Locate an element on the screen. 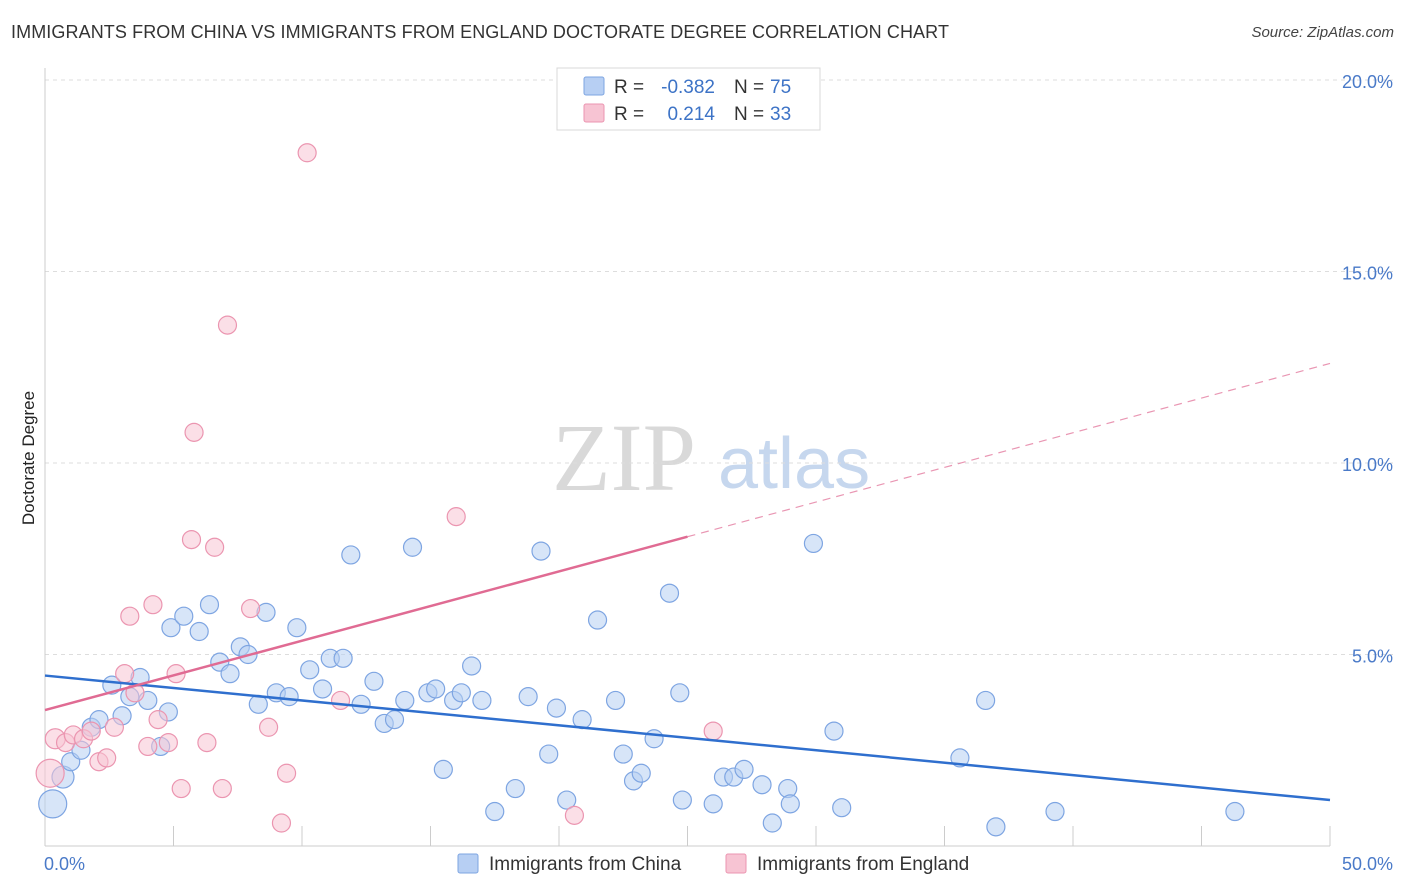  y-axis-label: Doctorate Degree is located at coordinates (28, 458).